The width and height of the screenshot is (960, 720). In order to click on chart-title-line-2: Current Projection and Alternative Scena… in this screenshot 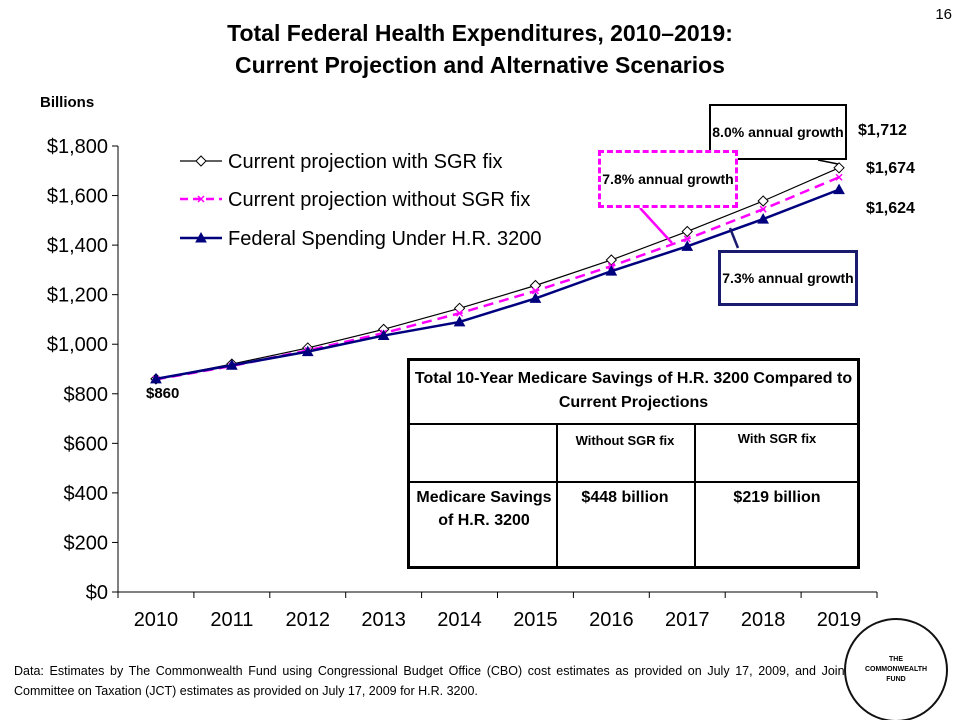, I will do `click(480, 65)`.